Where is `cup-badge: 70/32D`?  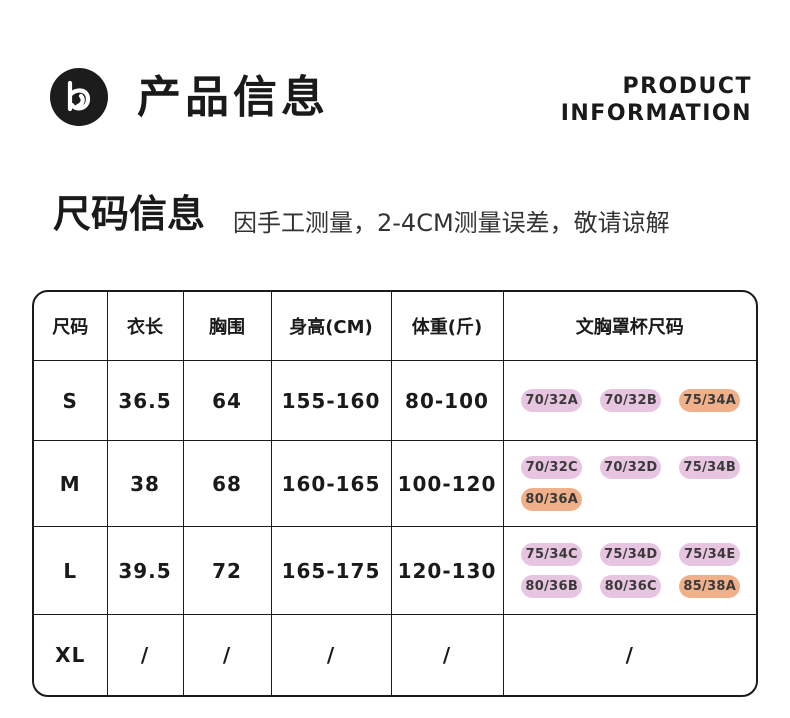
cup-badge: 70/32D is located at coordinates (631, 467).